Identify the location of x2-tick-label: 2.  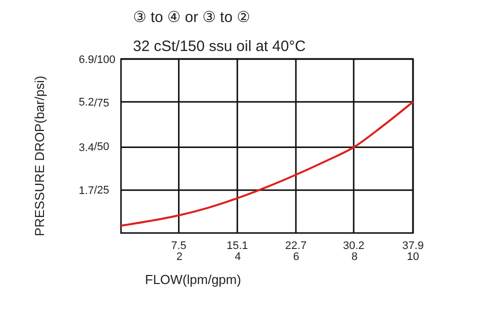
(179, 257).